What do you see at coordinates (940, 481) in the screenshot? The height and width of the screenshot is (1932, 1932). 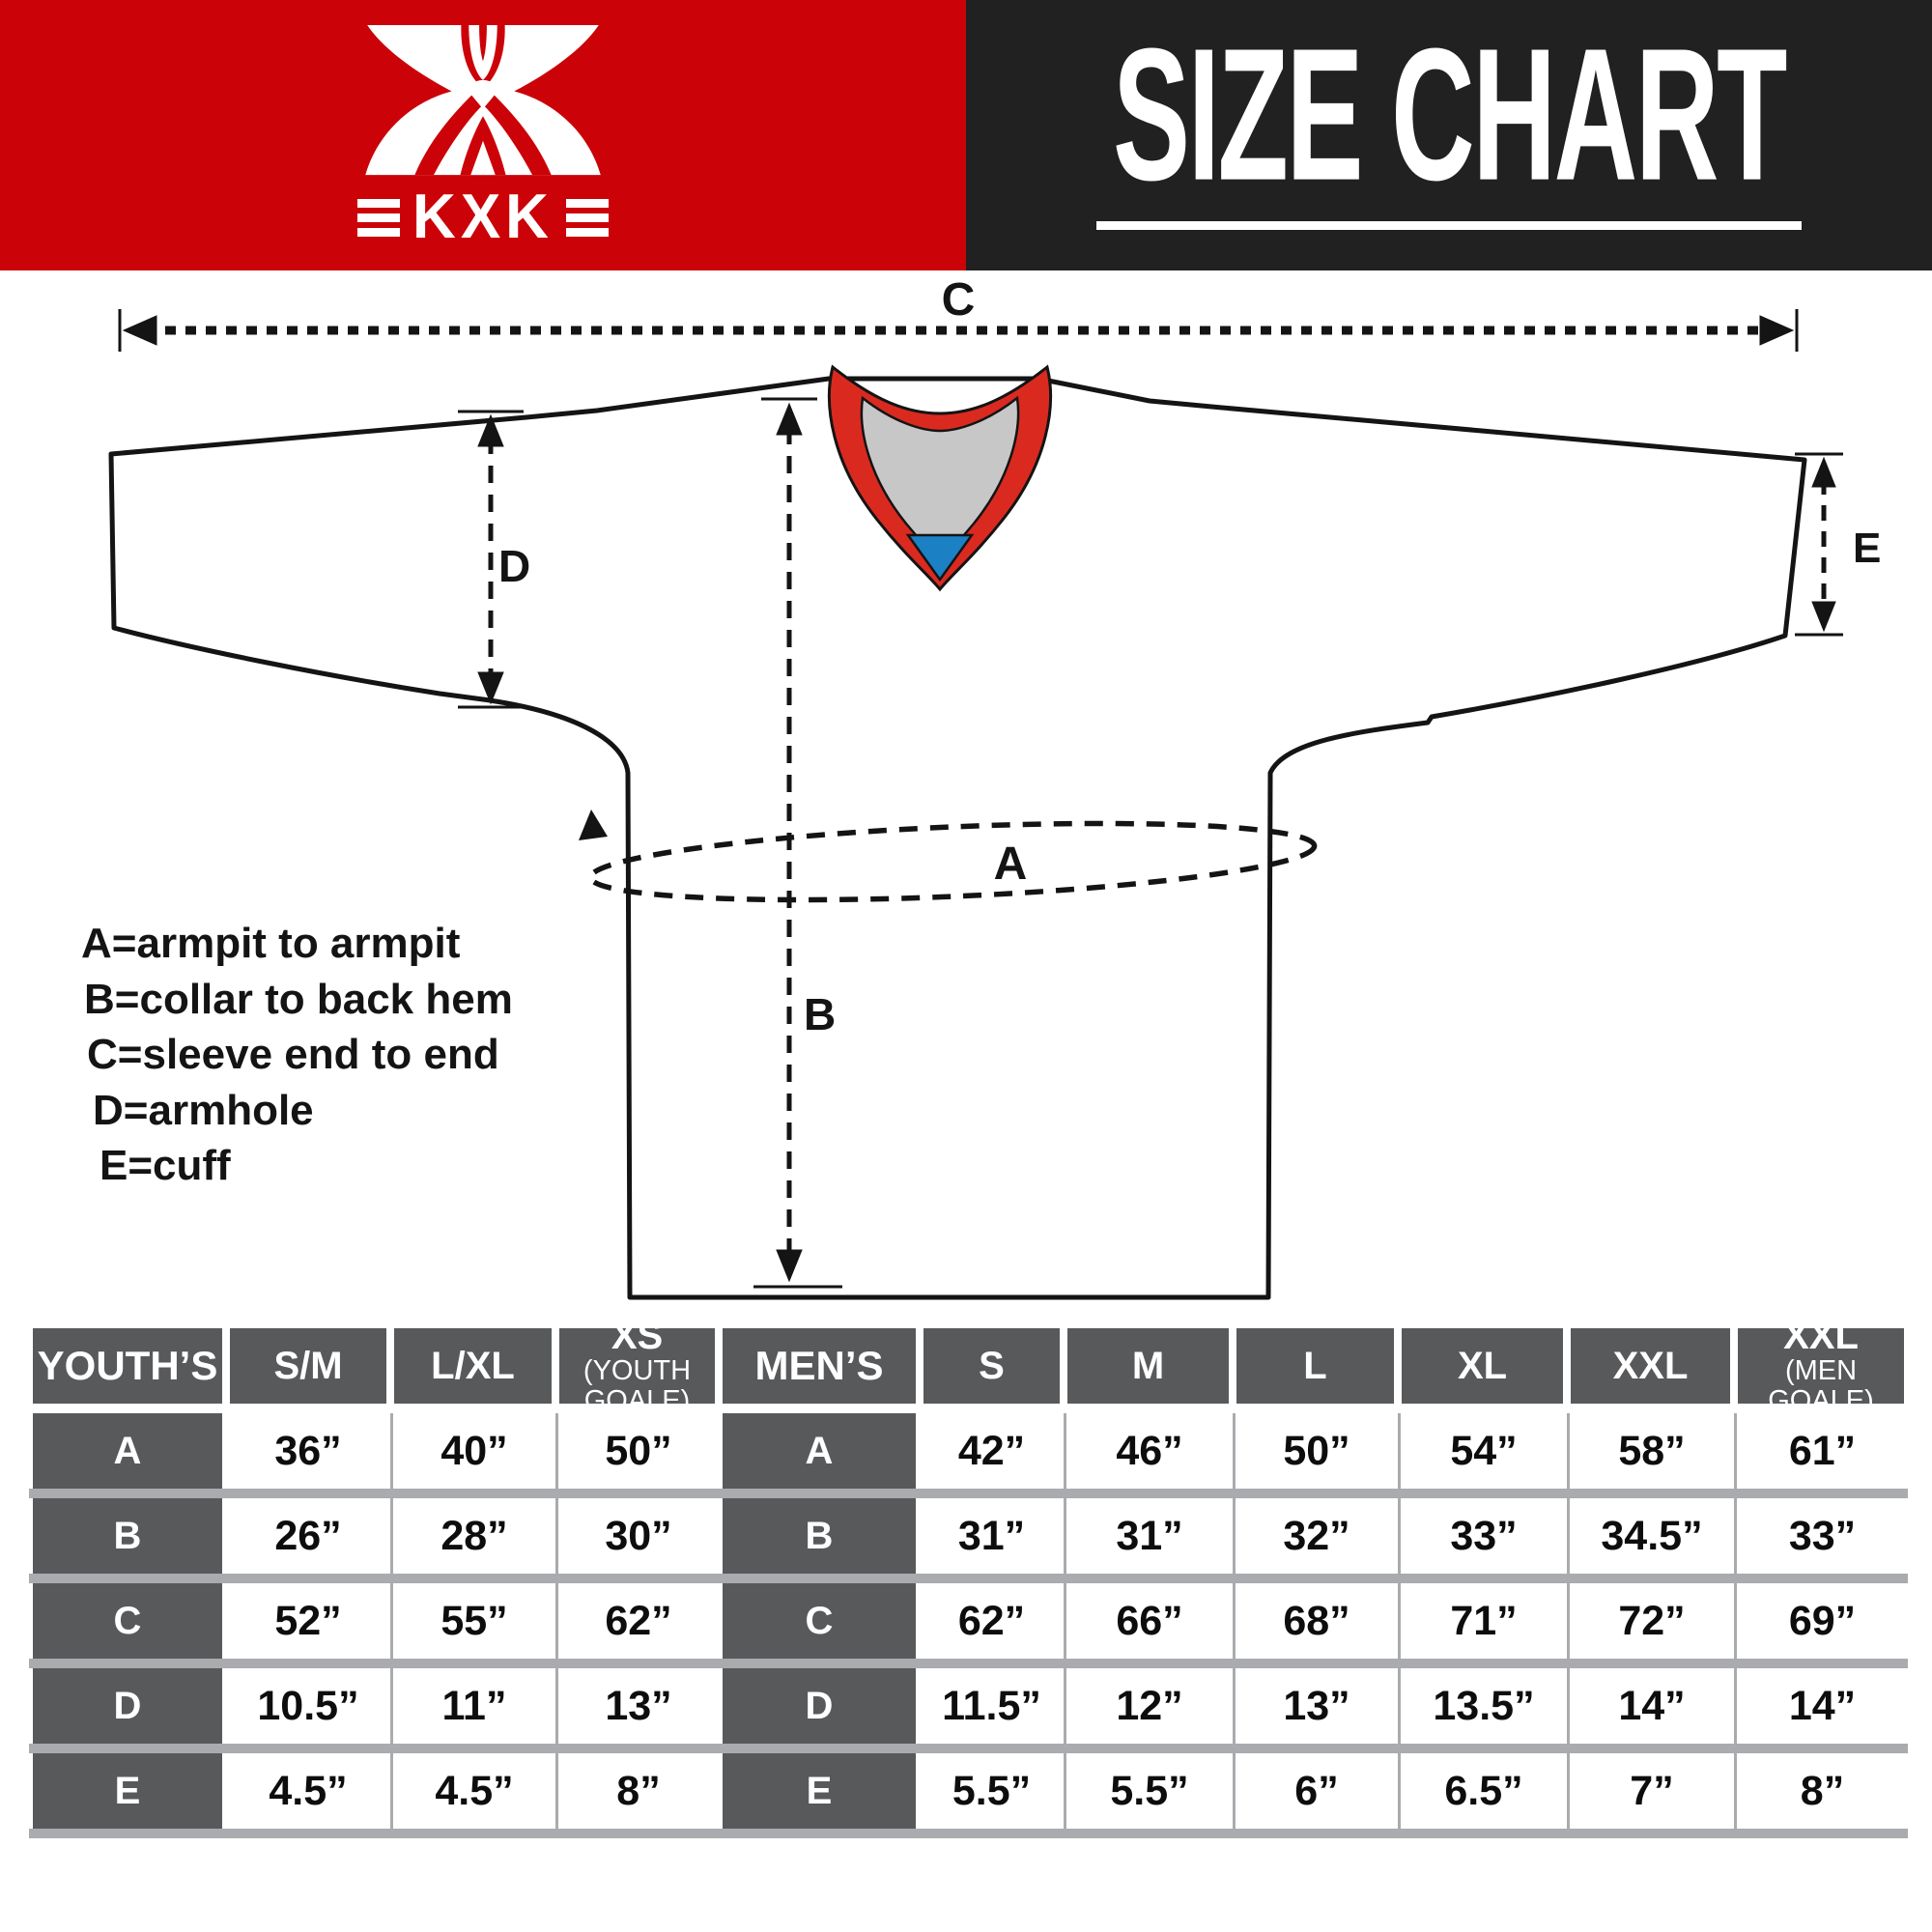 I see `collar-inner-gray` at bounding box center [940, 481].